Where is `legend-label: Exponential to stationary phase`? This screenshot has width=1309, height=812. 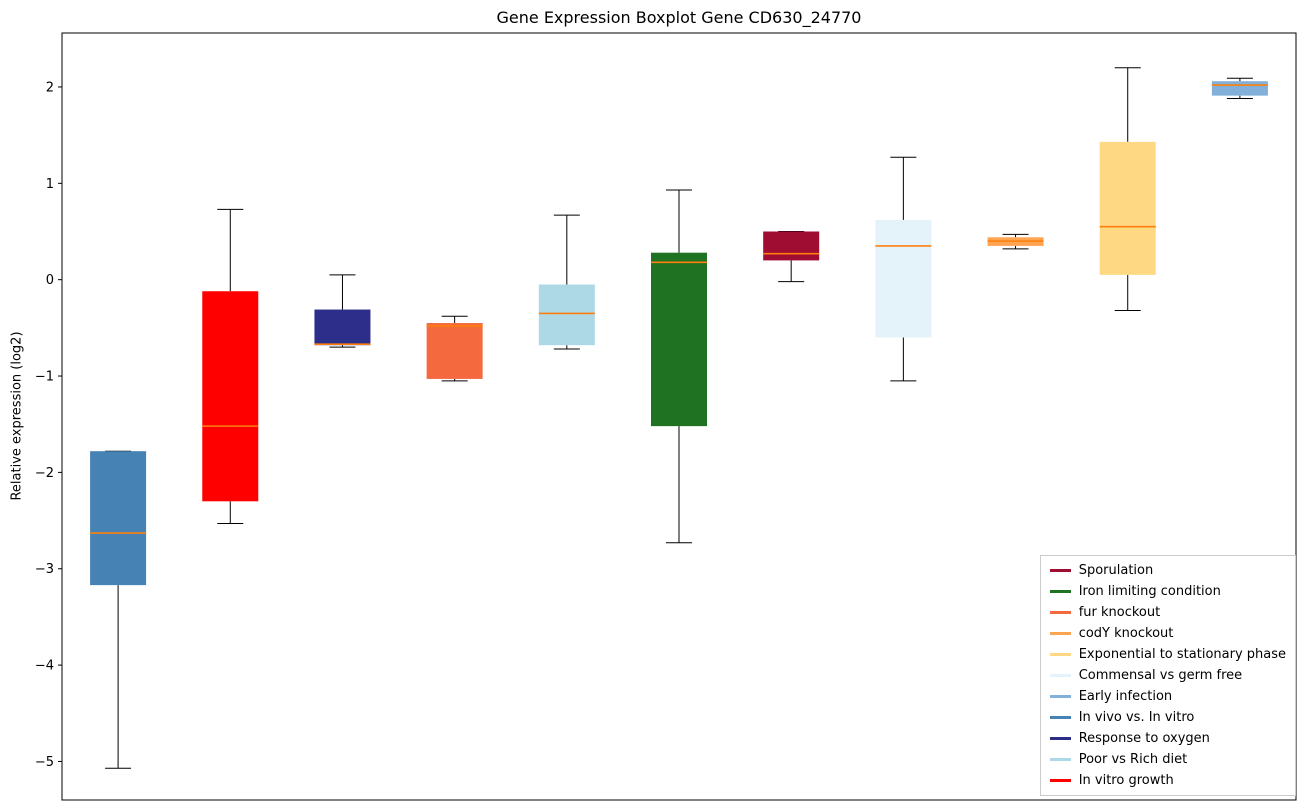 legend-label: Exponential to stationary phase is located at coordinates (1182, 654).